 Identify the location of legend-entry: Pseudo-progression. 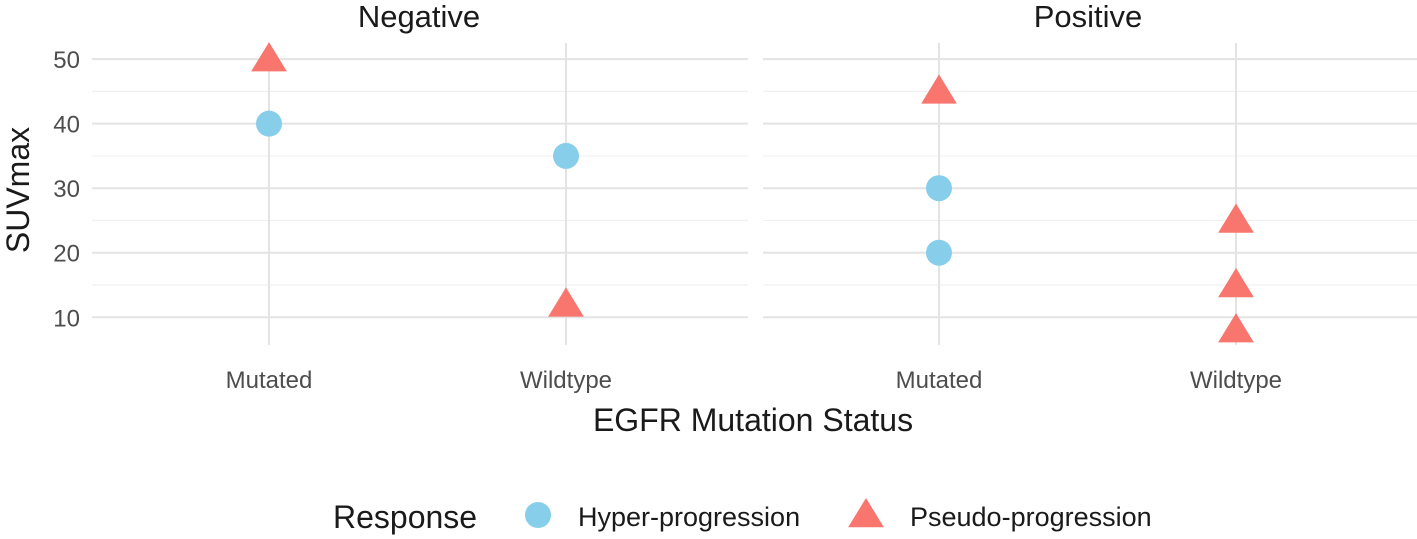
(1000, 515).